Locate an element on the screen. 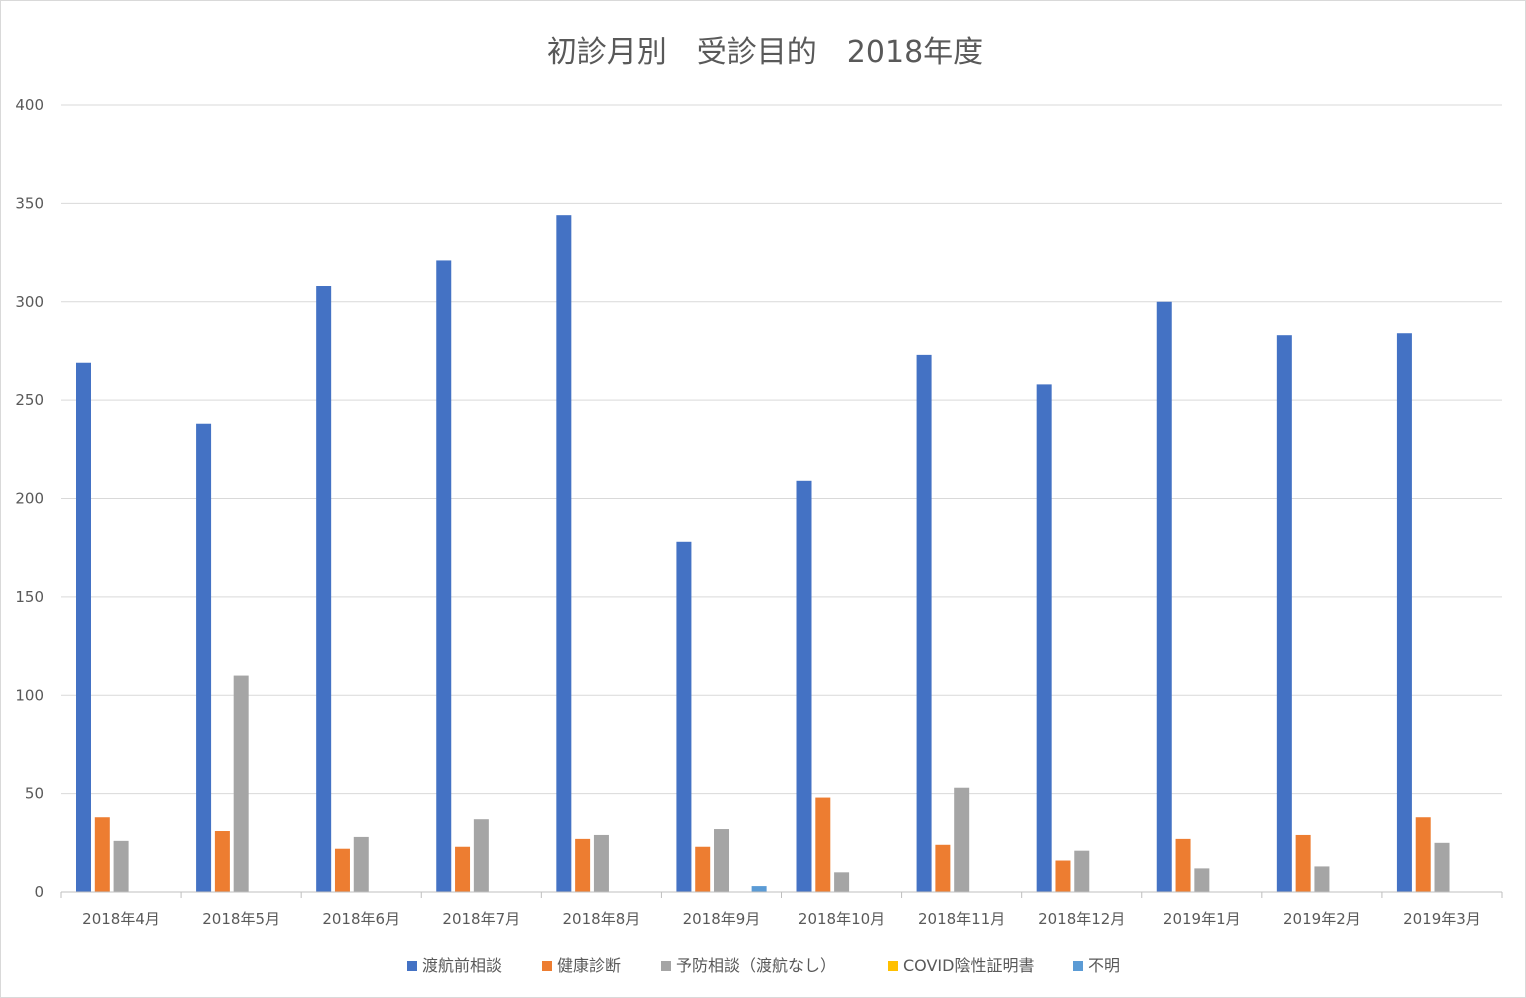 The width and height of the screenshot is (1526, 998). x-tick-label: 2018年8月 is located at coordinates (602, 919).